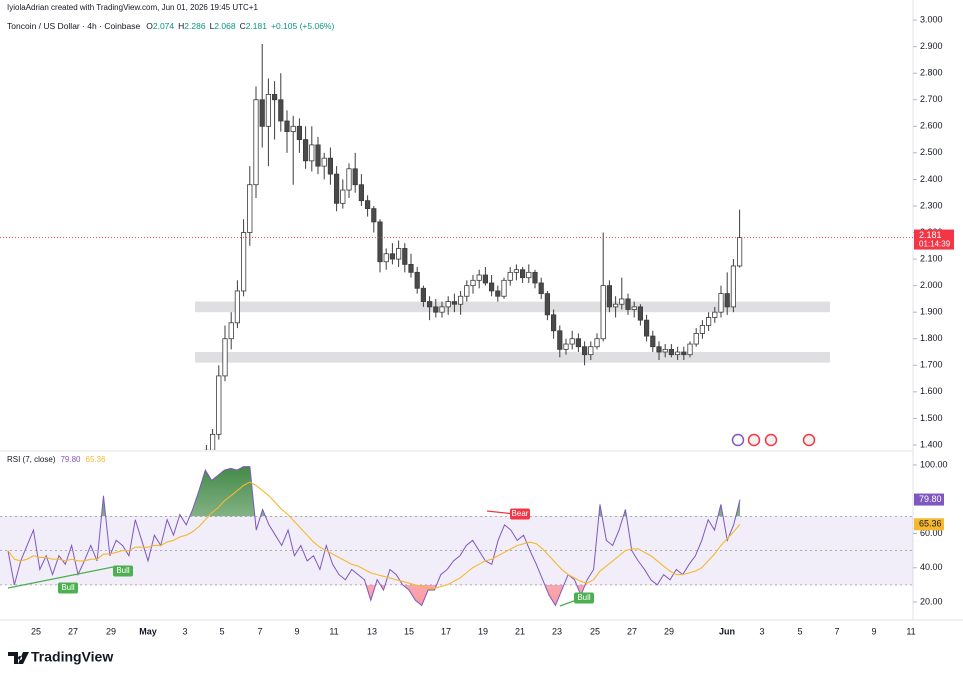 This screenshot has height=675, width=963. I want to click on rsi-line, so click(374, 535).